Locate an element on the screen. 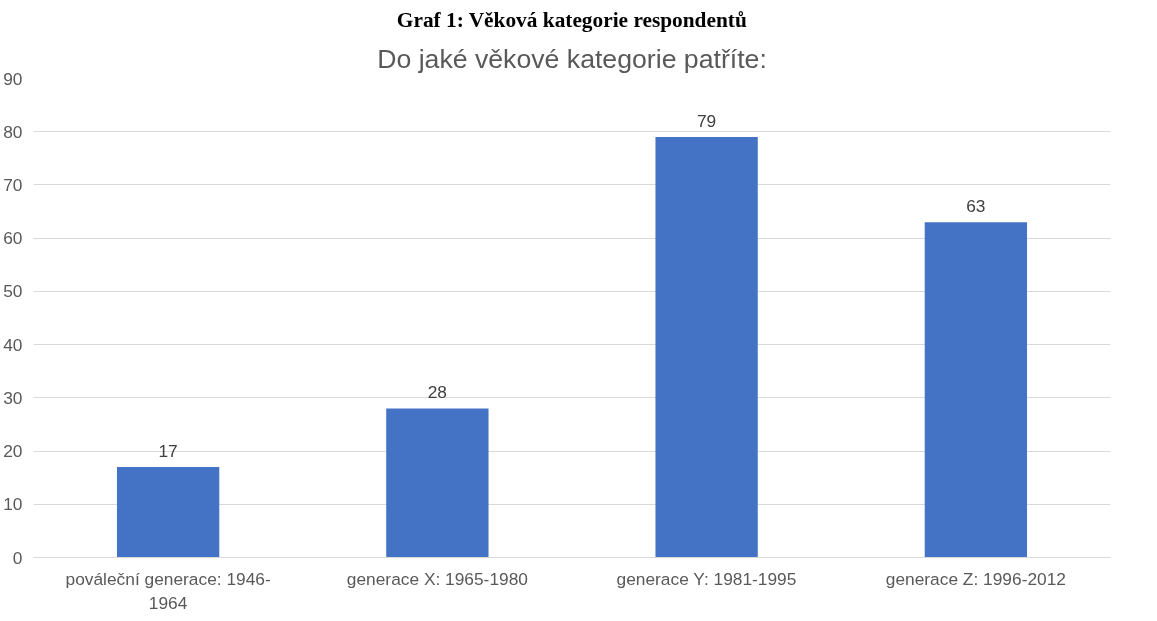 The image size is (1157, 621). y-tick-label: 0 is located at coordinates (17, 557).